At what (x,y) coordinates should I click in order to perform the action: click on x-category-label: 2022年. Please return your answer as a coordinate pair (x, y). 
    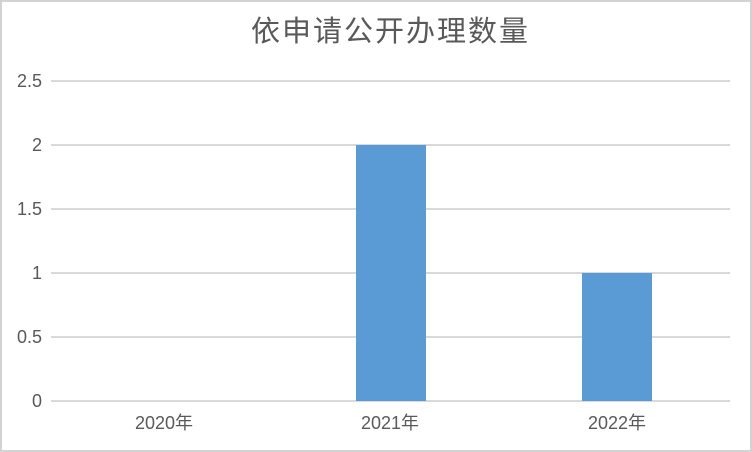
    Looking at the image, I should click on (617, 423).